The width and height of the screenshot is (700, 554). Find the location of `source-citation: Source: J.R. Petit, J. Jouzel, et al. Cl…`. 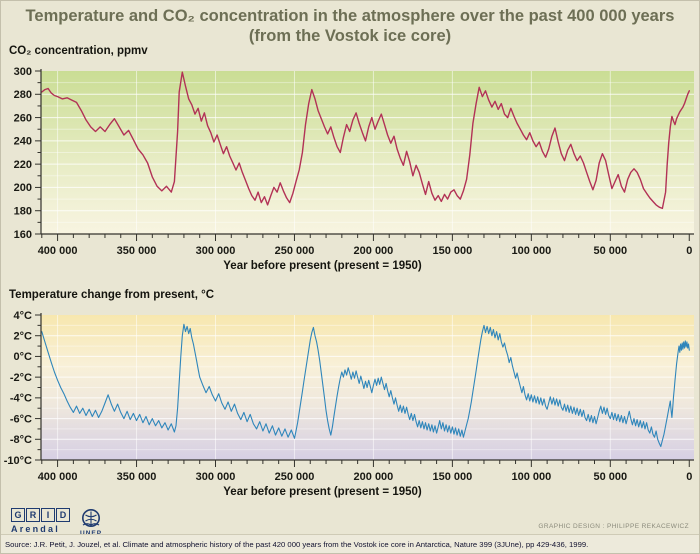

source-citation: Source: J.R. Petit, J. Jouzel, et al. Cl… is located at coordinates (297, 544).